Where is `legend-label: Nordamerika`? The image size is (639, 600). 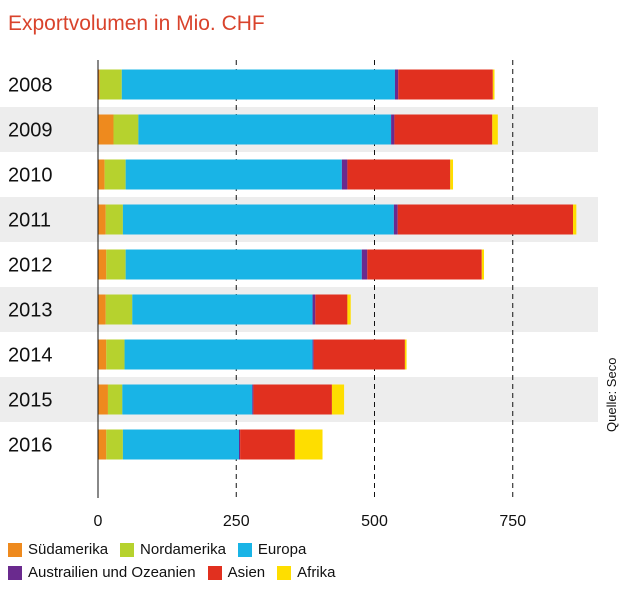
legend-label: Nordamerika is located at coordinates (183, 549).